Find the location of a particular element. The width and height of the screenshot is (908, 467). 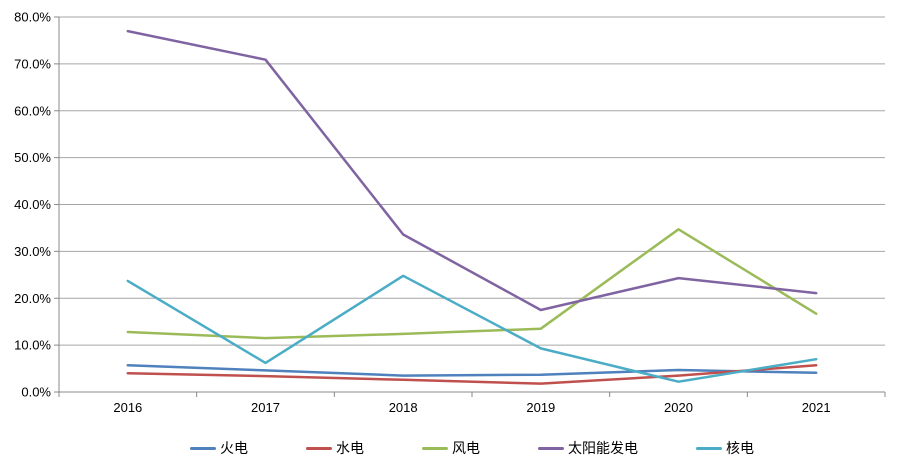

legend-line-swatch-hydro-power is located at coordinates (319, 448).